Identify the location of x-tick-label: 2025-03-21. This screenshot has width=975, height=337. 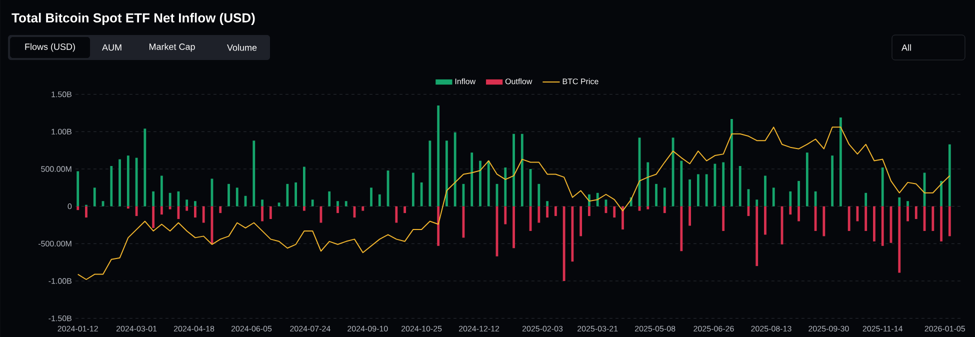
(598, 329).